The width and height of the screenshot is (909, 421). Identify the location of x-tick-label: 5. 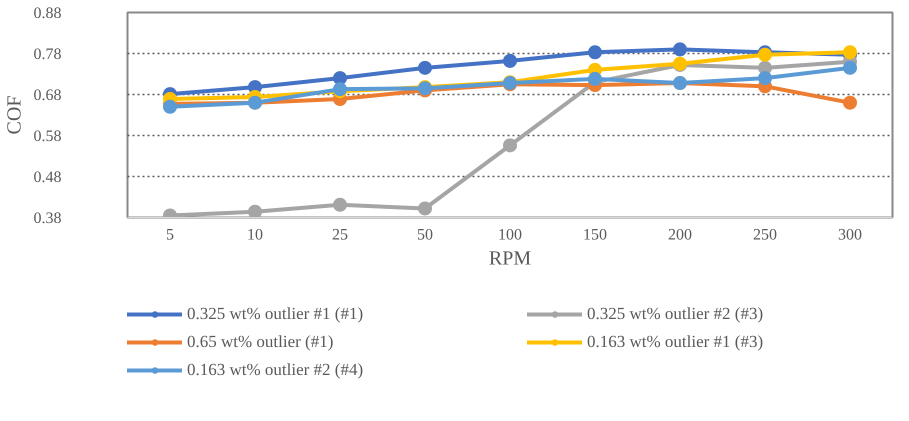
(170, 235).